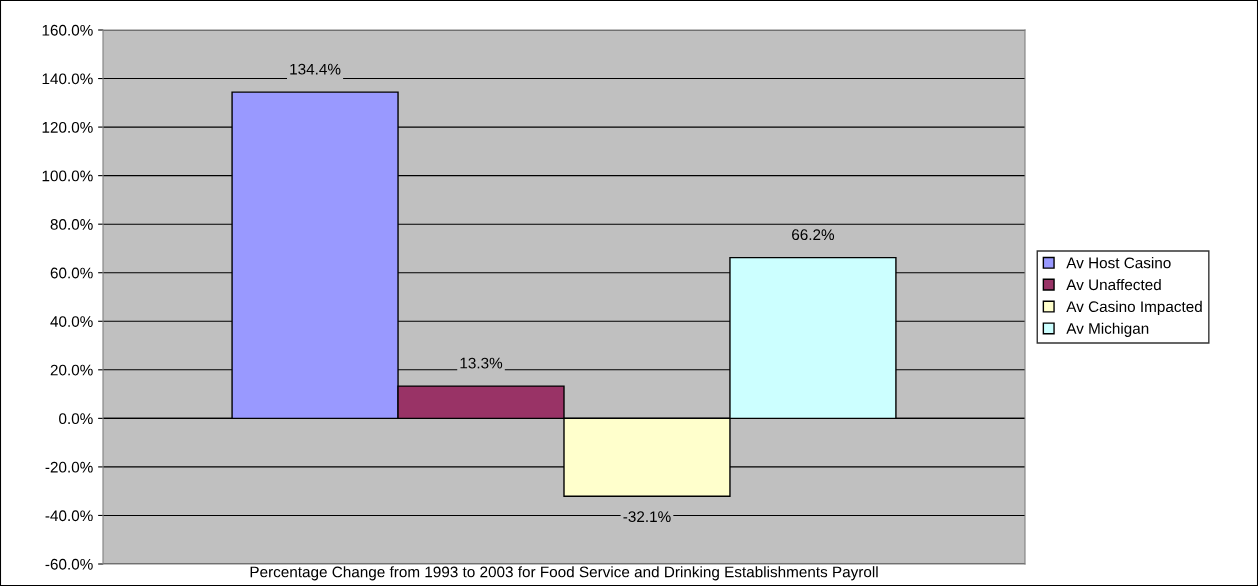  Describe the element at coordinates (1113, 284) in the screenshot. I see `legend-label: Av Unaffected` at that location.